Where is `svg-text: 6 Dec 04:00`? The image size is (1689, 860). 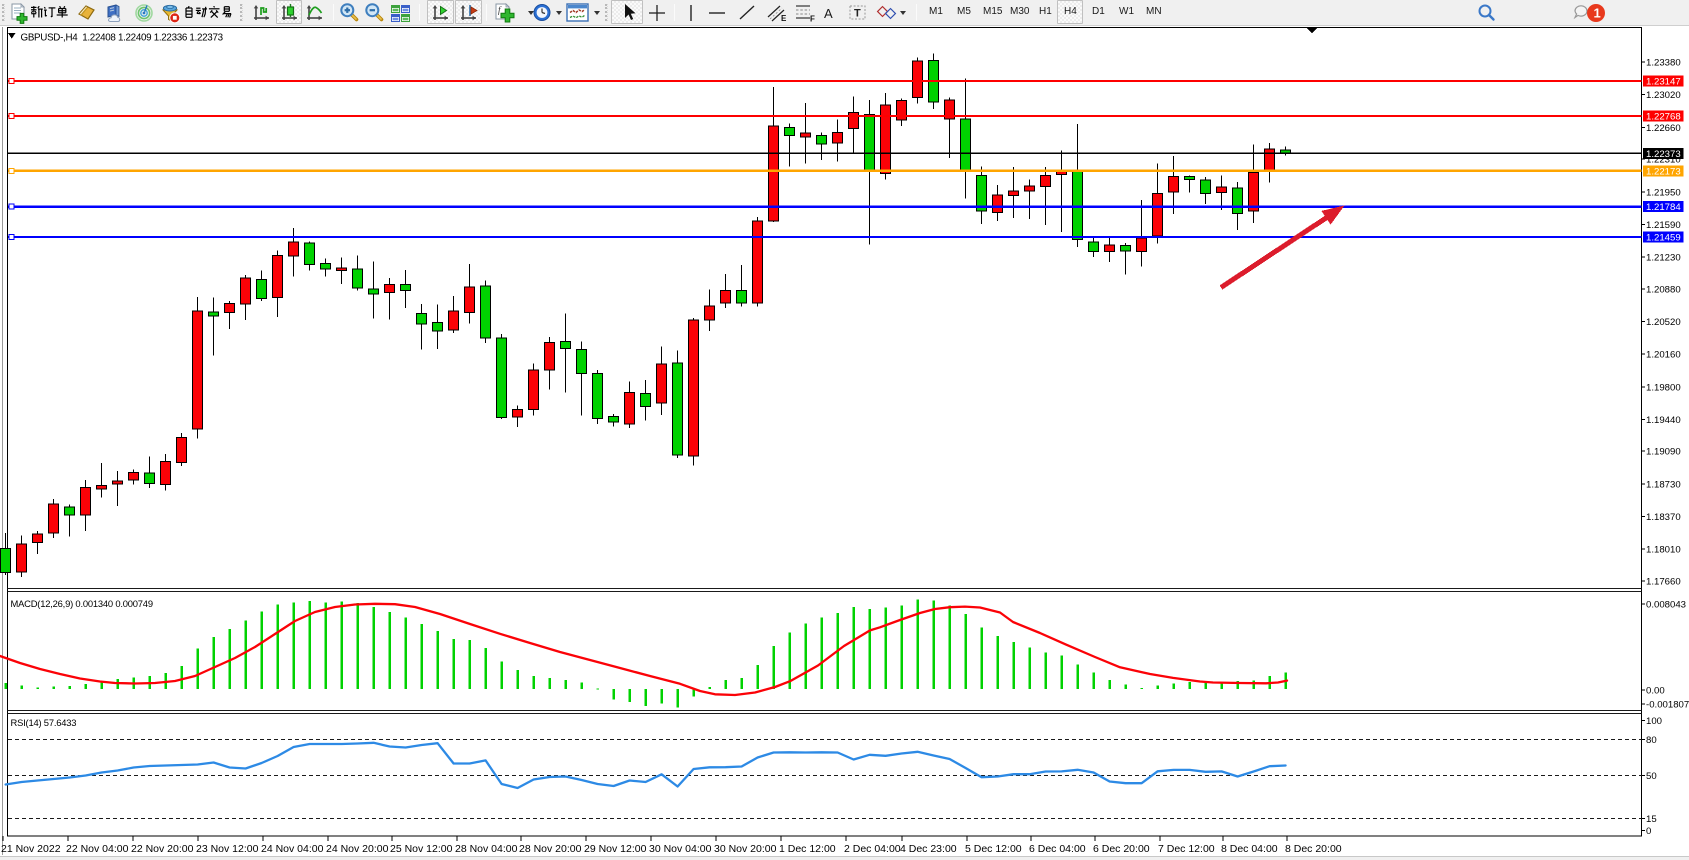
svg-text: 6 Dec 04:00 is located at coordinates (1057, 849).